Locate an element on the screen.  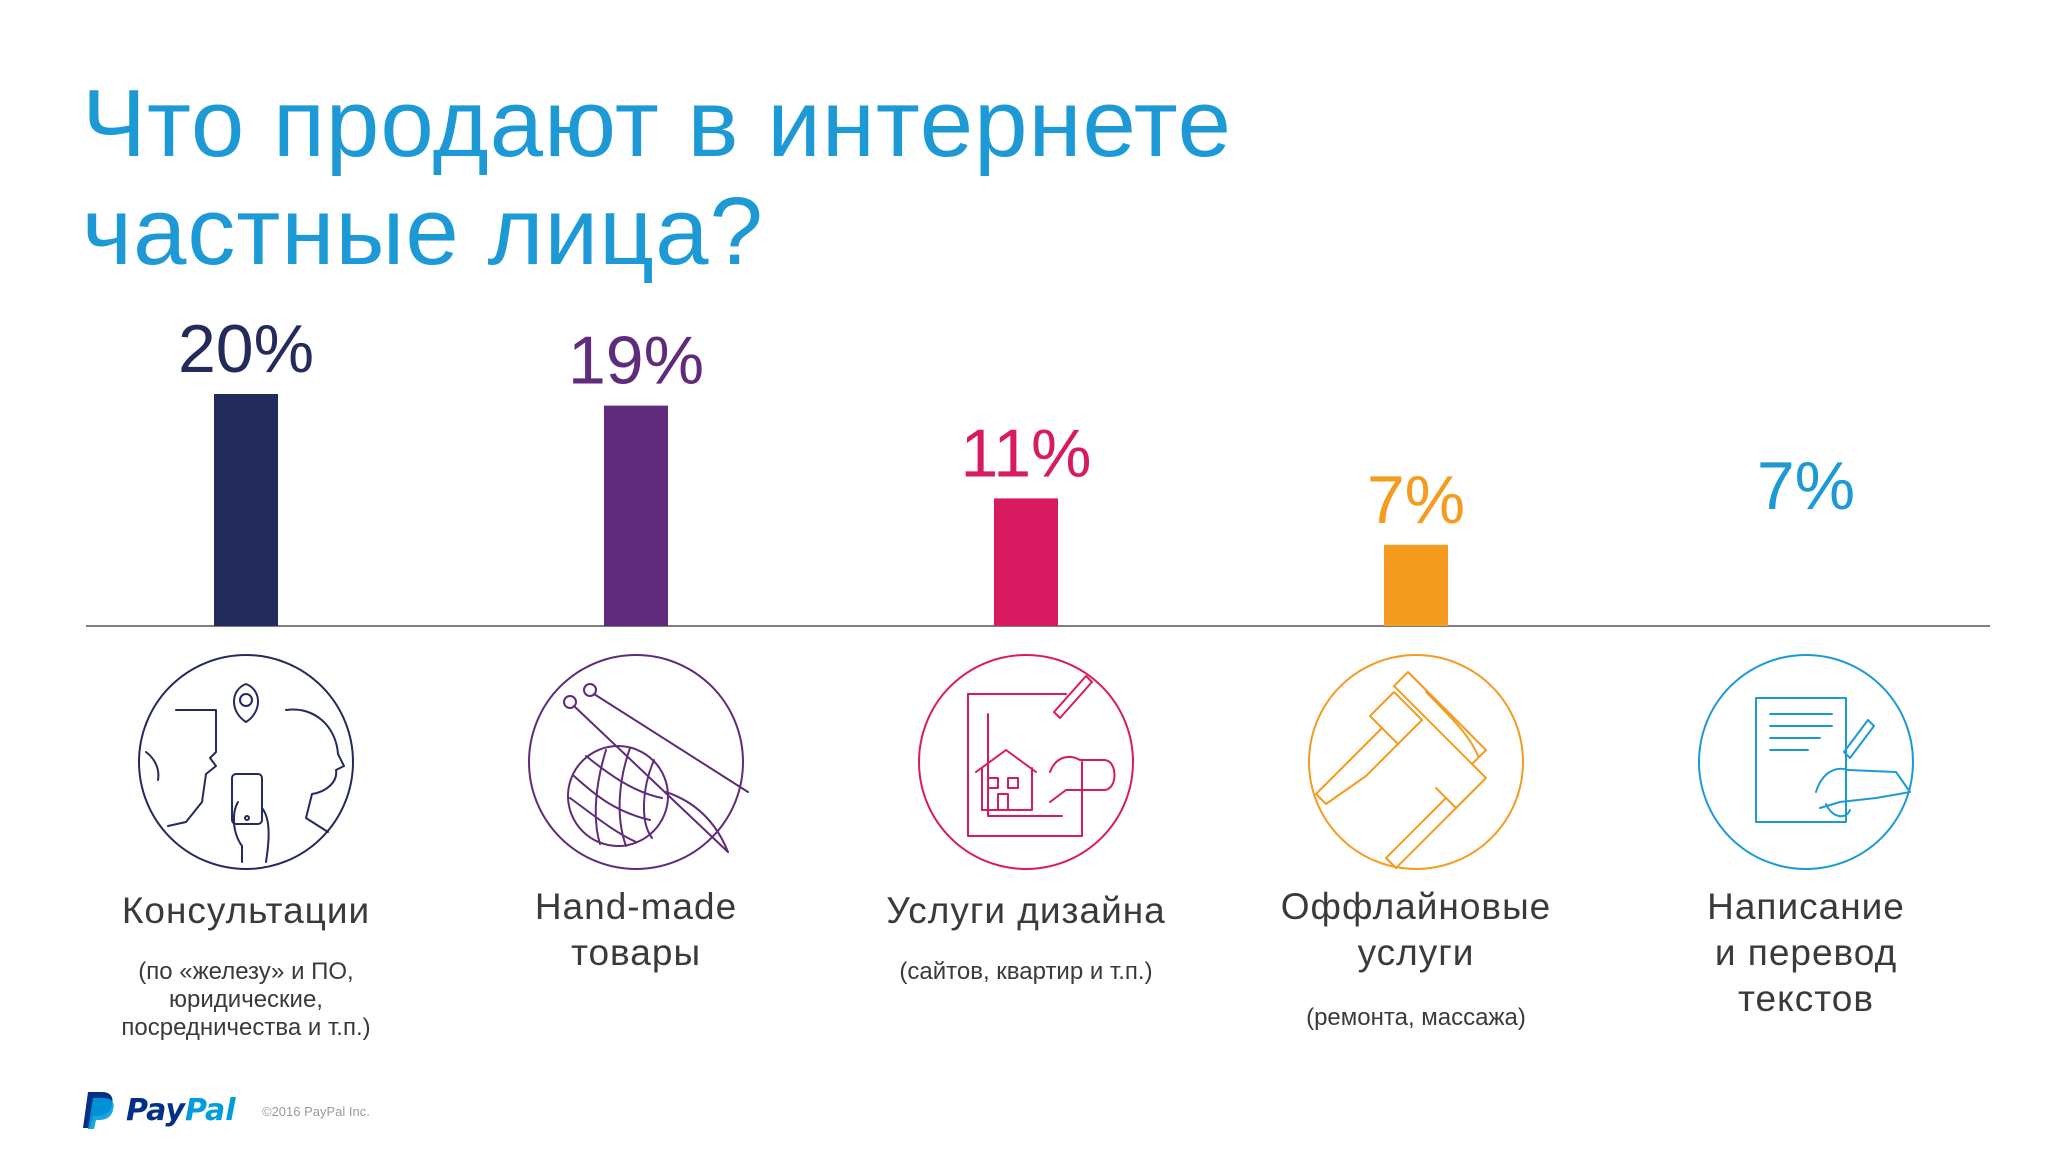
category-label-5-line-1: Написание is located at coordinates (1806, 906).